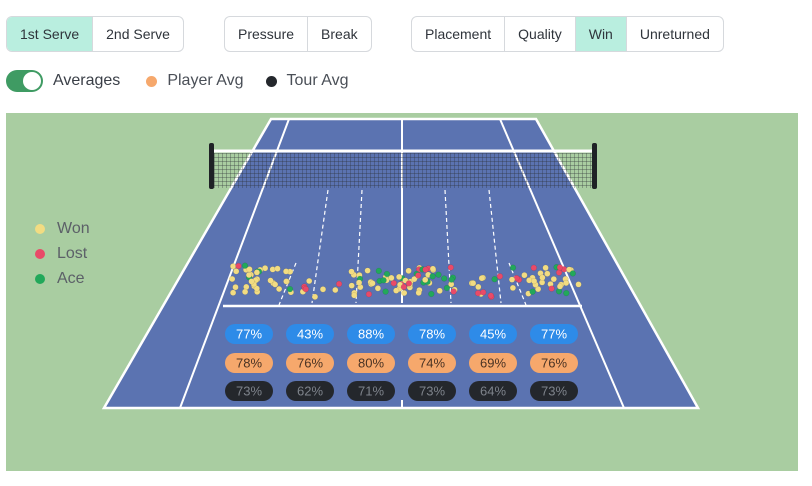  What do you see at coordinates (339, 34) in the screenshot?
I see `tab-break: Break` at bounding box center [339, 34].